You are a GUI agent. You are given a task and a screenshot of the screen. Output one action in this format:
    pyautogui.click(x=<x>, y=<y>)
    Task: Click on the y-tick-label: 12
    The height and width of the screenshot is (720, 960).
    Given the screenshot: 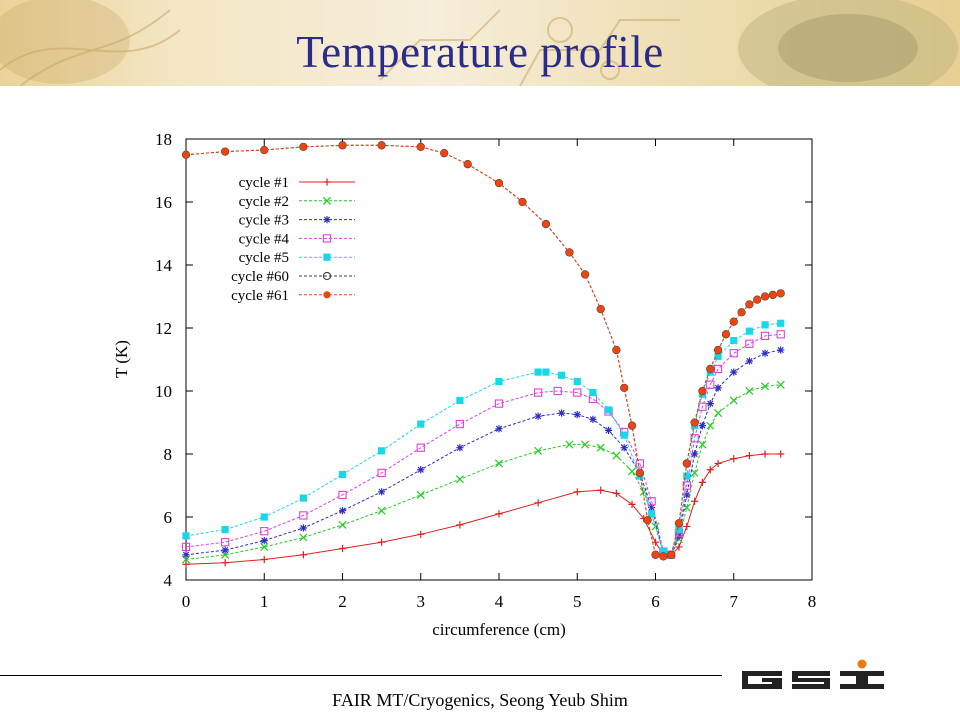 What is the action you would take?
    pyautogui.click(x=163, y=328)
    